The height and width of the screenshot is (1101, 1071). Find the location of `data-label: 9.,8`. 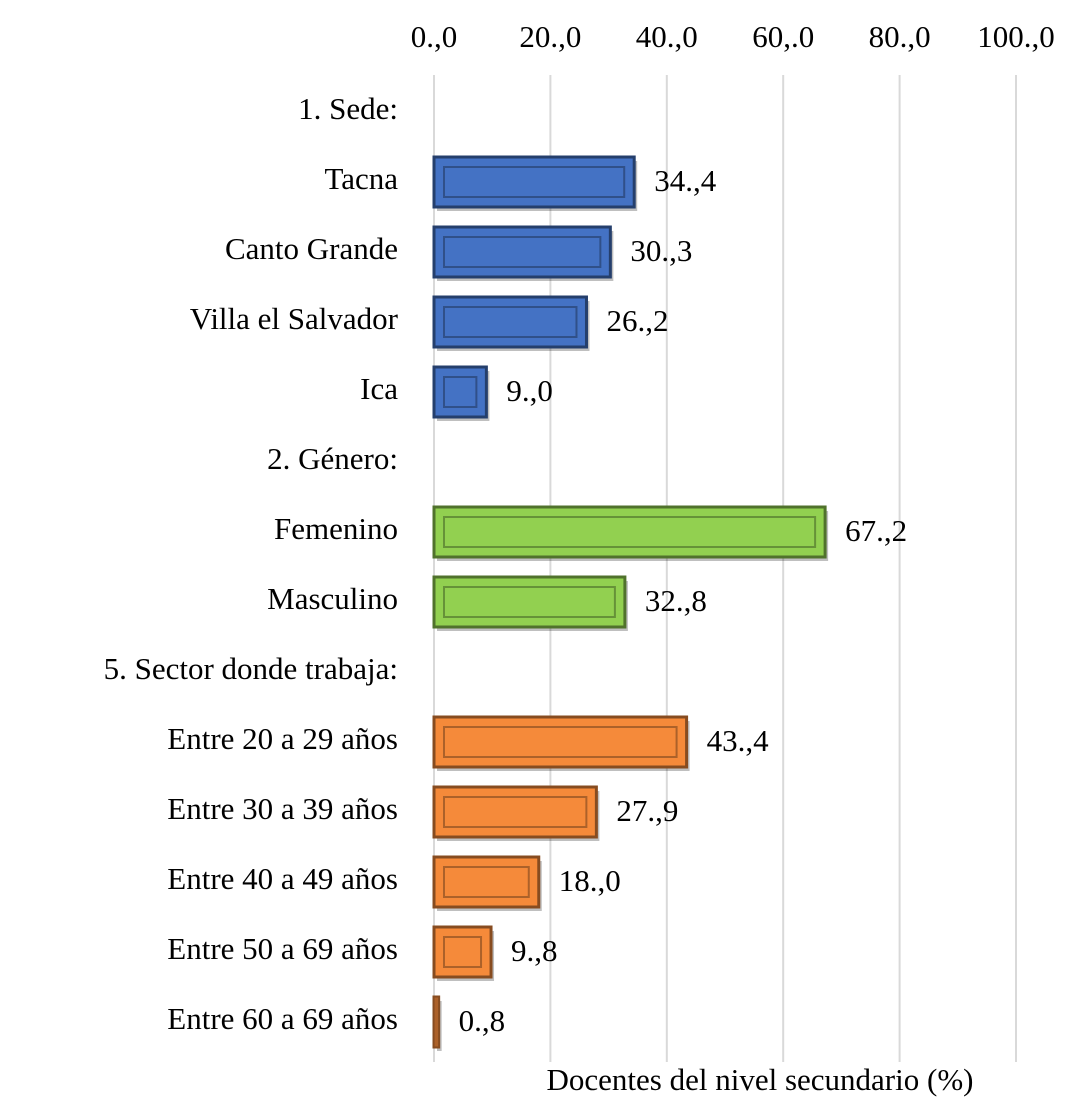

data-label: 9.,8 is located at coordinates (534, 950).